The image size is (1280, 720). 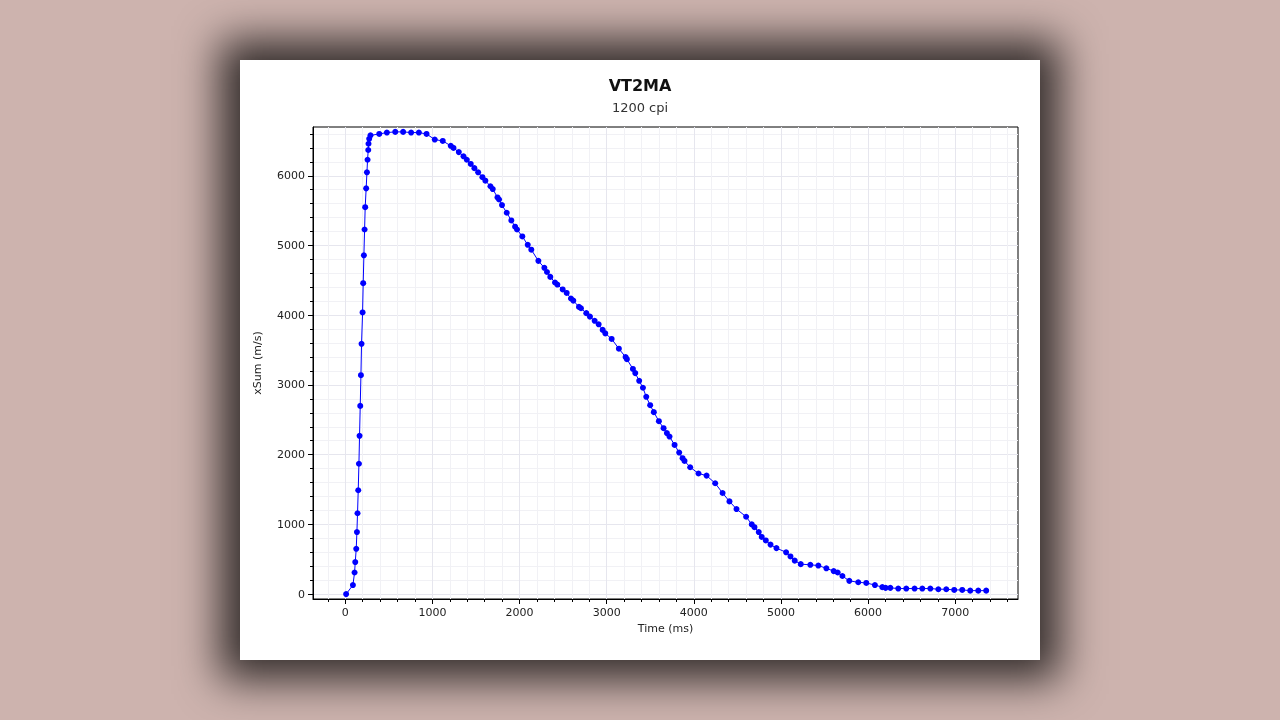 What do you see at coordinates (257, 363) in the screenshot?
I see `y-axis-title: xSum (m/s)` at bounding box center [257, 363].